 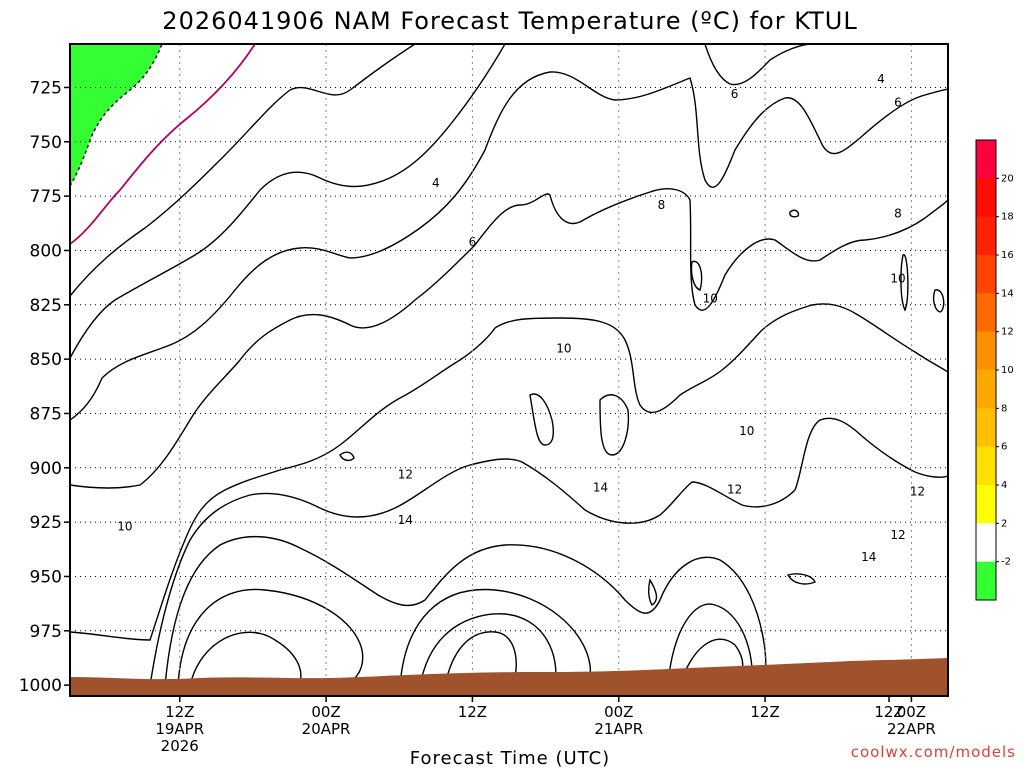 I want to click on x-tick-label: 22APR, so click(x=911, y=729).